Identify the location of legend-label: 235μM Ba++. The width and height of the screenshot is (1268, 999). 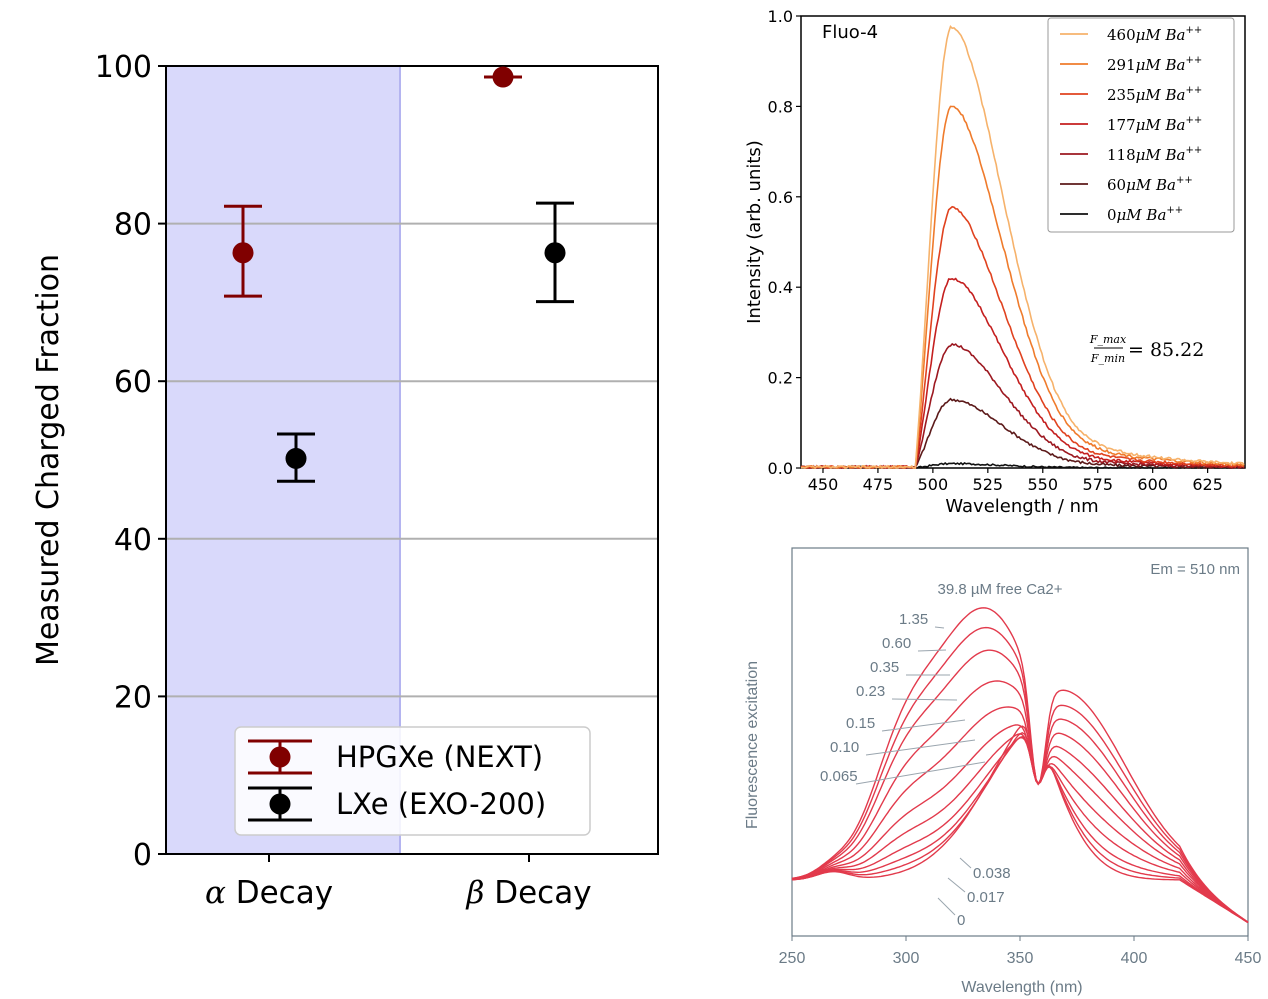
(1154, 94).